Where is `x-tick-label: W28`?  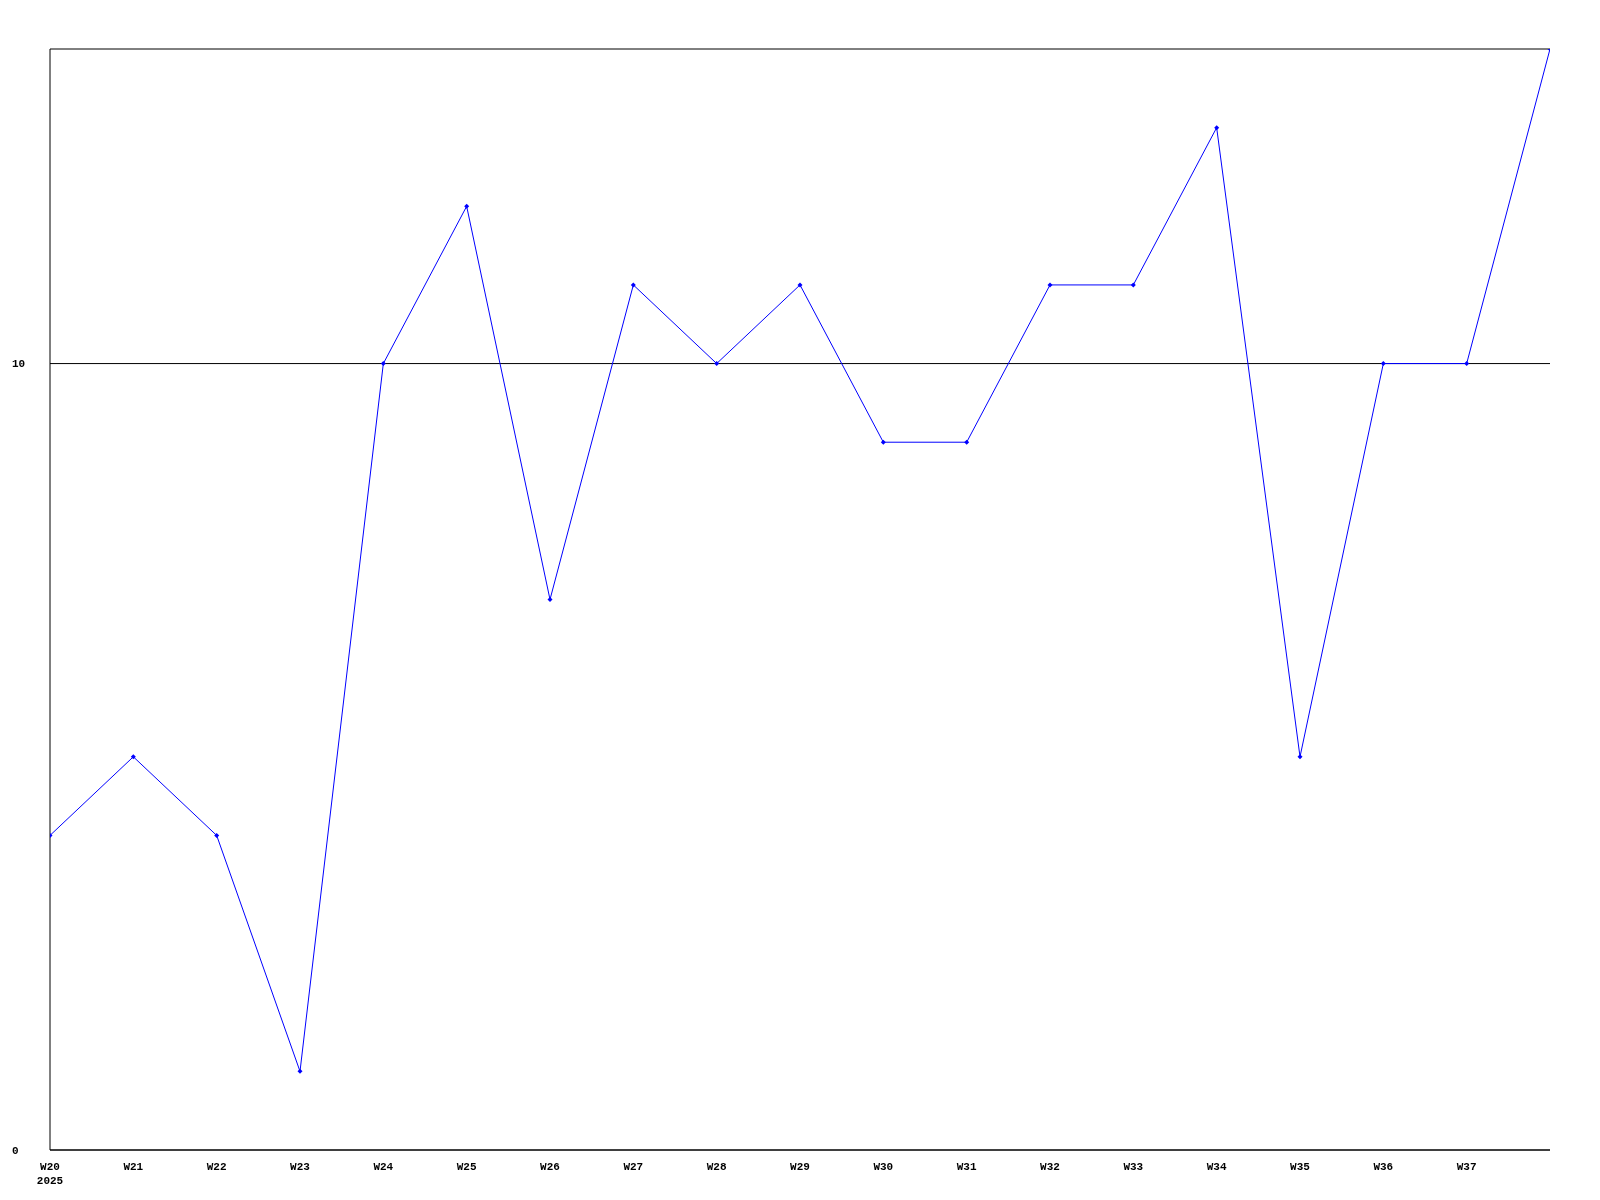 x-tick-label: W28 is located at coordinates (716, 1167).